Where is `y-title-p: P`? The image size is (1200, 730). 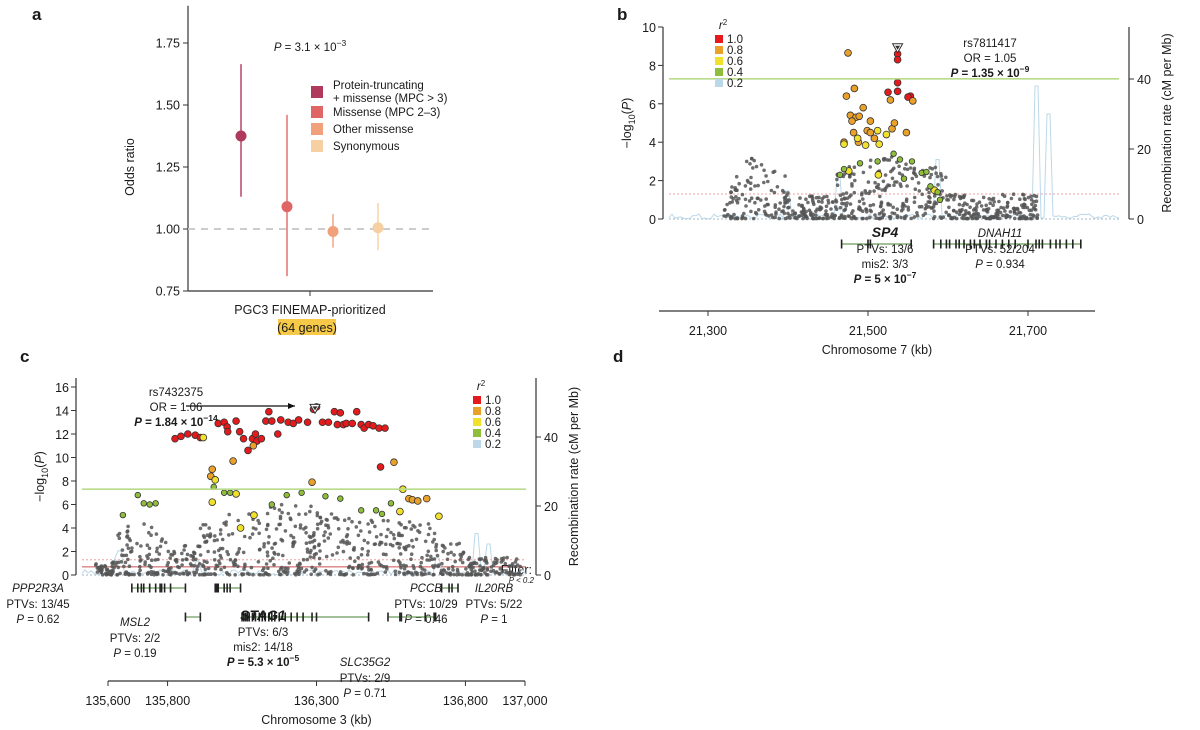 y-title-p: P is located at coordinates (627, 105).